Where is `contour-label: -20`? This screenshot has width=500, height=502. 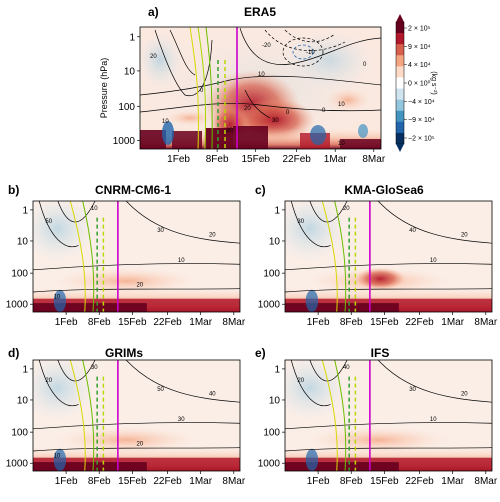 contour-label: -20 is located at coordinates (266, 46).